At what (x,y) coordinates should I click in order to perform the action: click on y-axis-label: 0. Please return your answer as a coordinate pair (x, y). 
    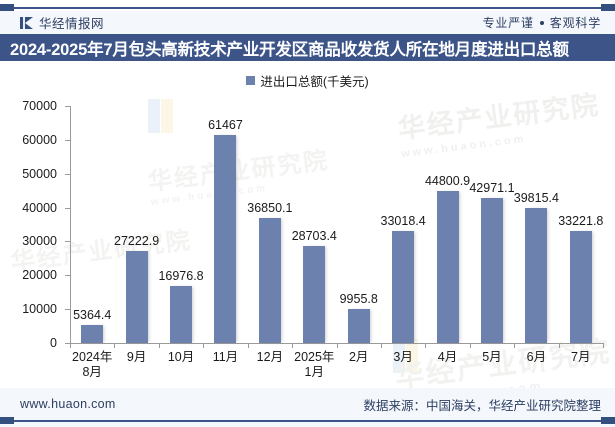
    Looking at the image, I should click on (53, 343).